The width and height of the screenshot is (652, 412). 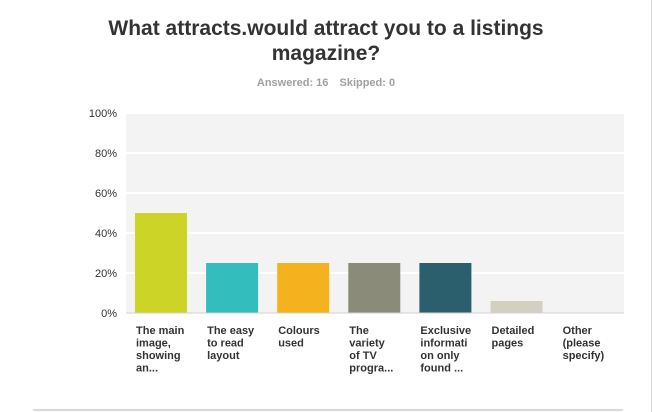 What do you see at coordinates (103, 114) in the screenshot?
I see `y-tick-label: 100%` at bounding box center [103, 114].